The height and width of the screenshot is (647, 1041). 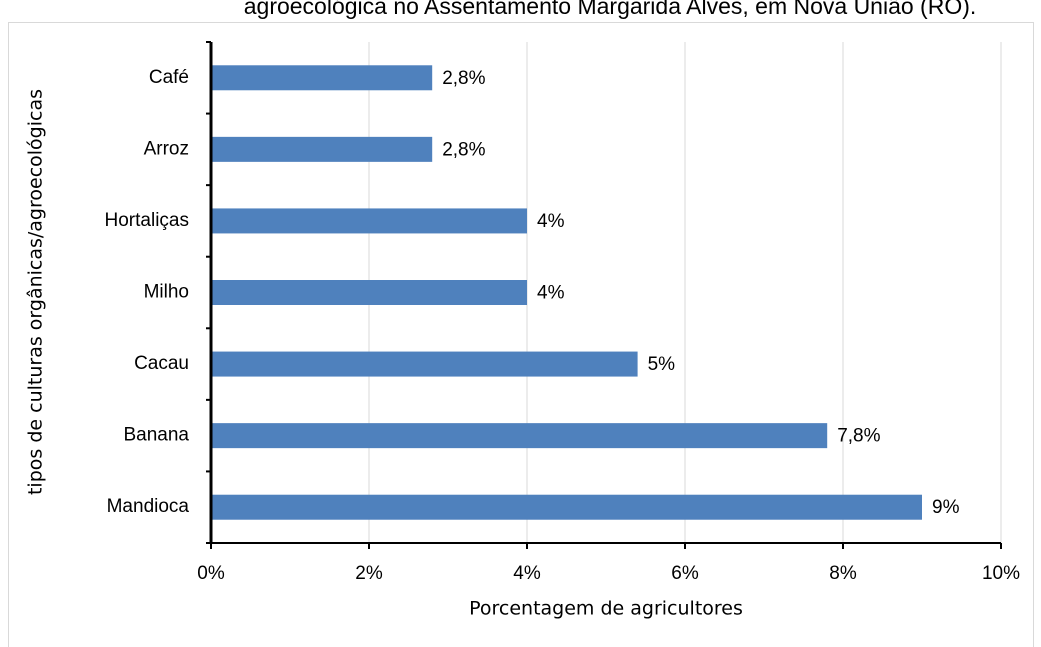 What do you see at coordinates (169, 77) in the screenshot?
I see `y-tick-label: Café` at bounding box center [169, 77].